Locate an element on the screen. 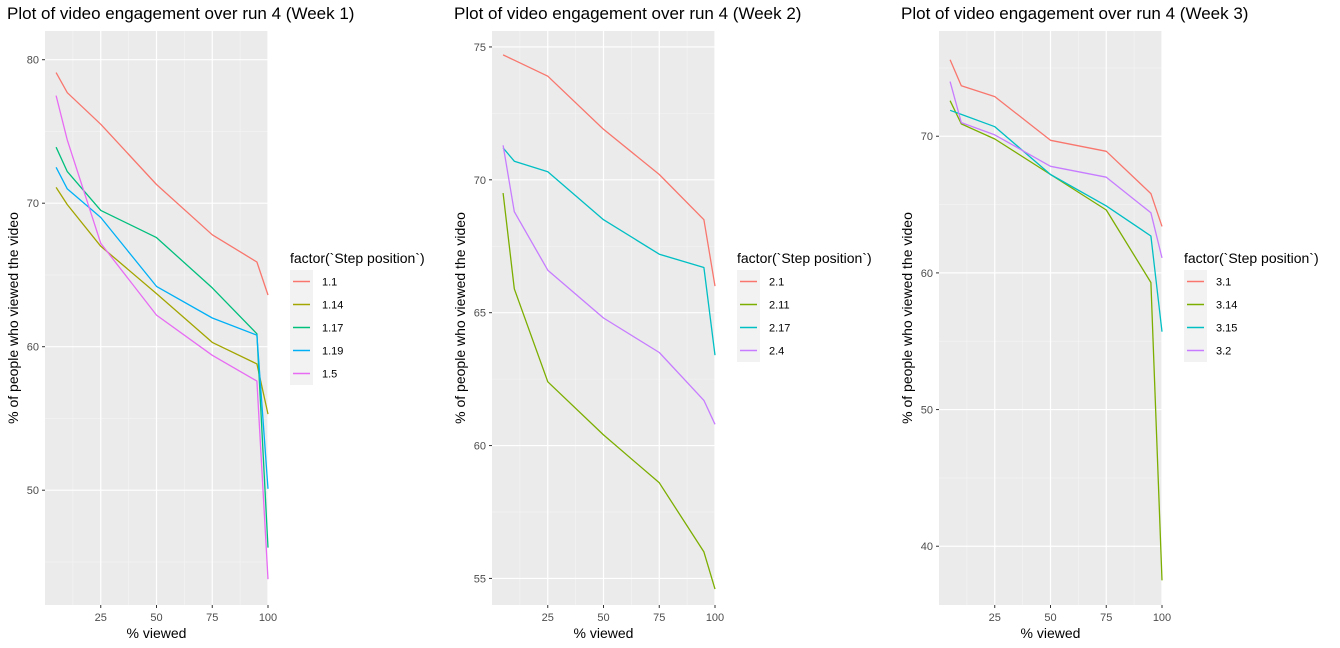  series-line-2.1 is located at coordinates (609, 170).